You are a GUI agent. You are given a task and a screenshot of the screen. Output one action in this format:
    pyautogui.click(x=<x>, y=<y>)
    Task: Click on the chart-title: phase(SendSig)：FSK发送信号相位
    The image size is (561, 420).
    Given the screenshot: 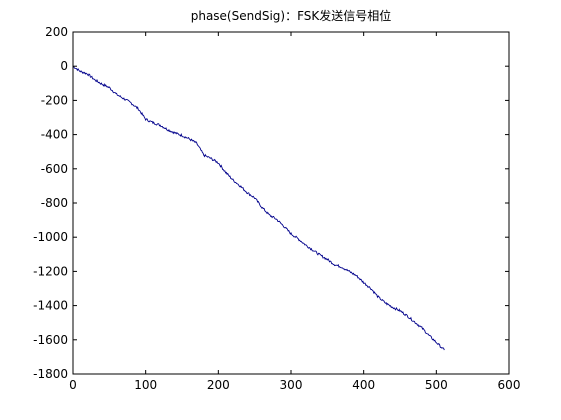 What is the action you would take?
    pyautogui.click(x=291, y=15)
    